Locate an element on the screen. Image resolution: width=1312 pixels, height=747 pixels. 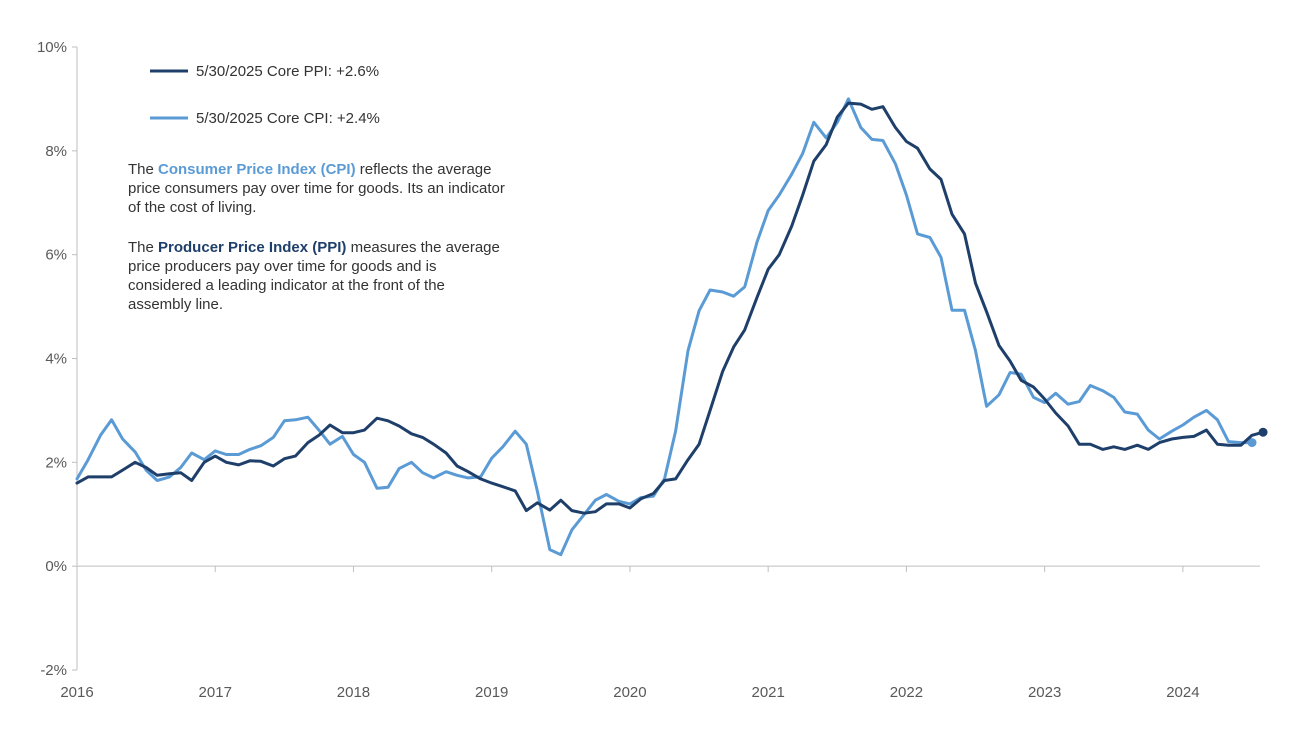
ppi-note-prefix: The is located at coordinates (143, 247).